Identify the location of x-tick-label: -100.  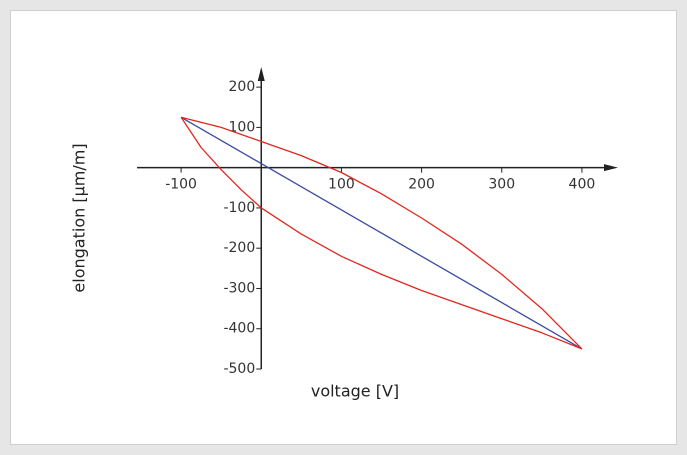
(181, 185).